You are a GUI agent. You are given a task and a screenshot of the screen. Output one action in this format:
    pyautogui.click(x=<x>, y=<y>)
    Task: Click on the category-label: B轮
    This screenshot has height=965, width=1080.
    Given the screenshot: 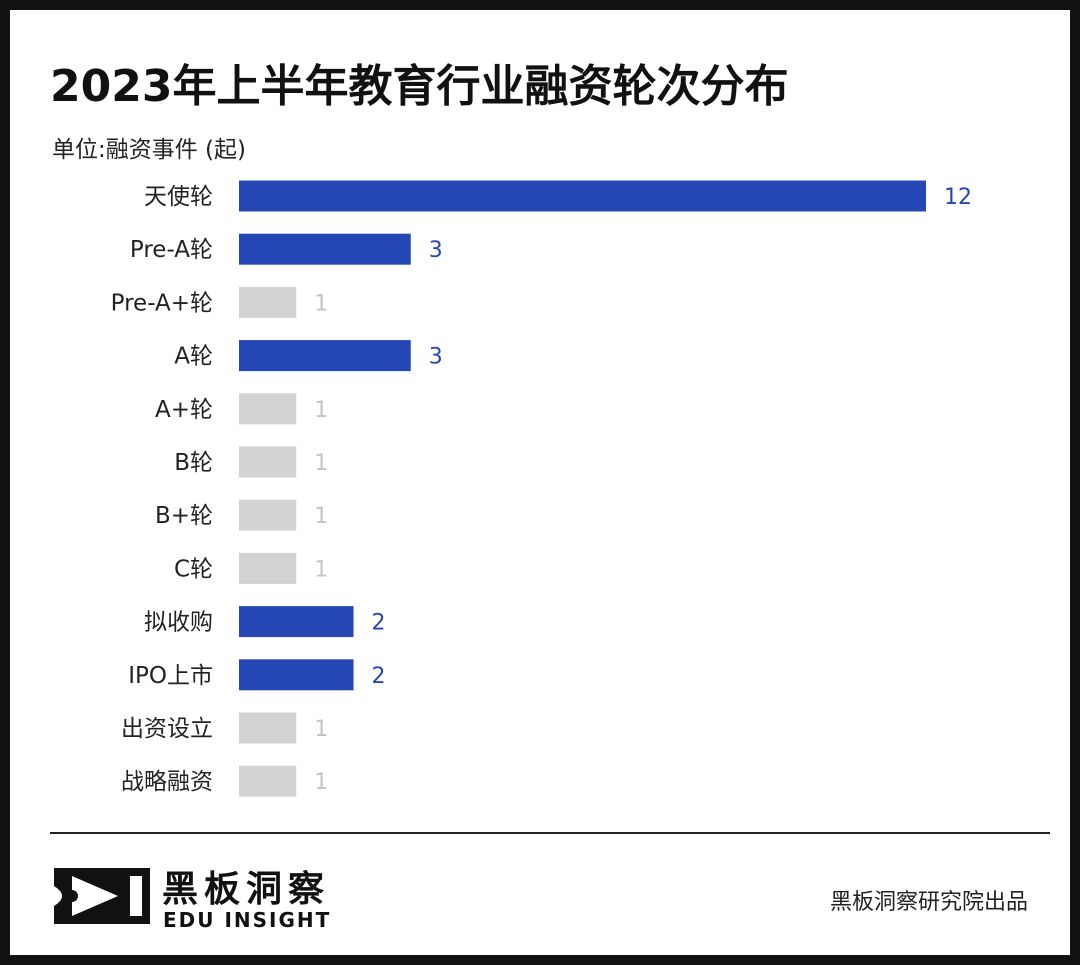 What is the action you would take?
    pyautogui.click(x=193, y=463)
    